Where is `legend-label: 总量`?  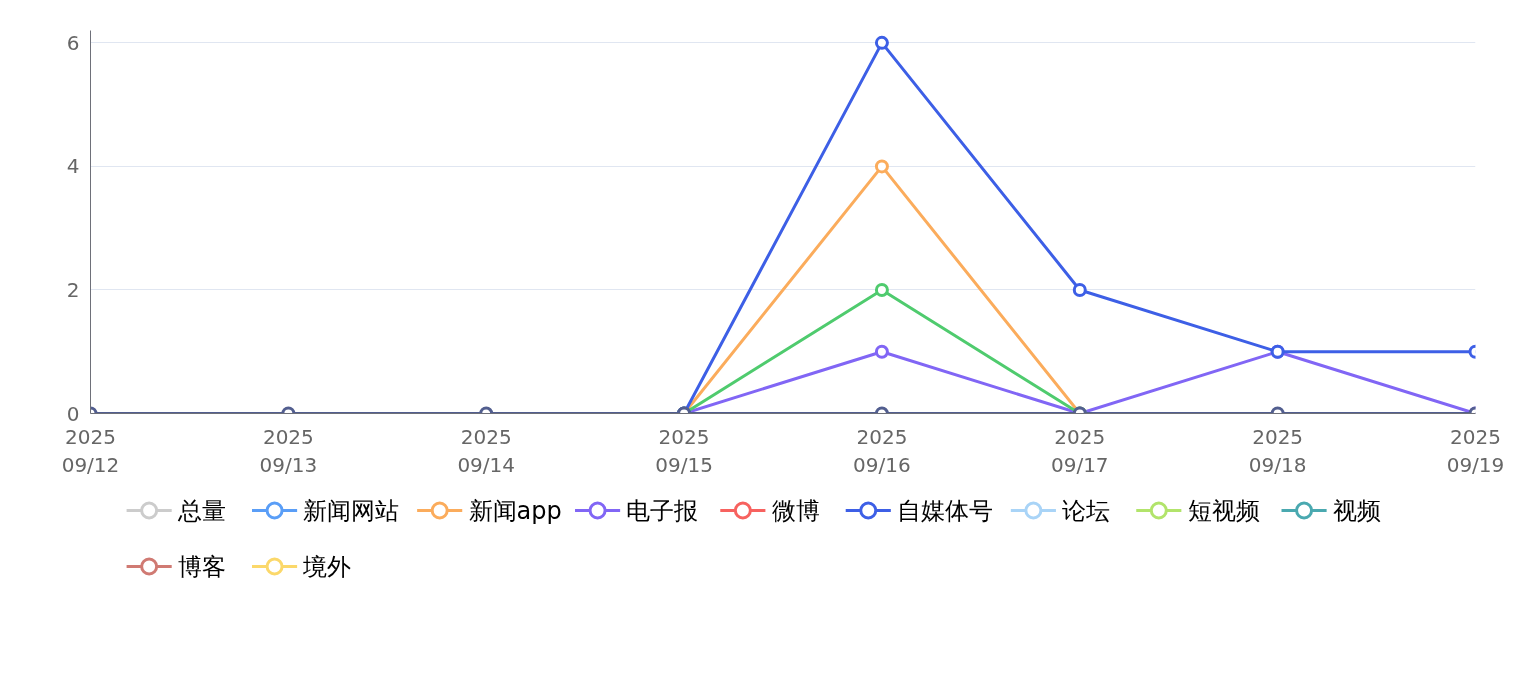 legend-label: 总量 is located at coordinates (202, 510).